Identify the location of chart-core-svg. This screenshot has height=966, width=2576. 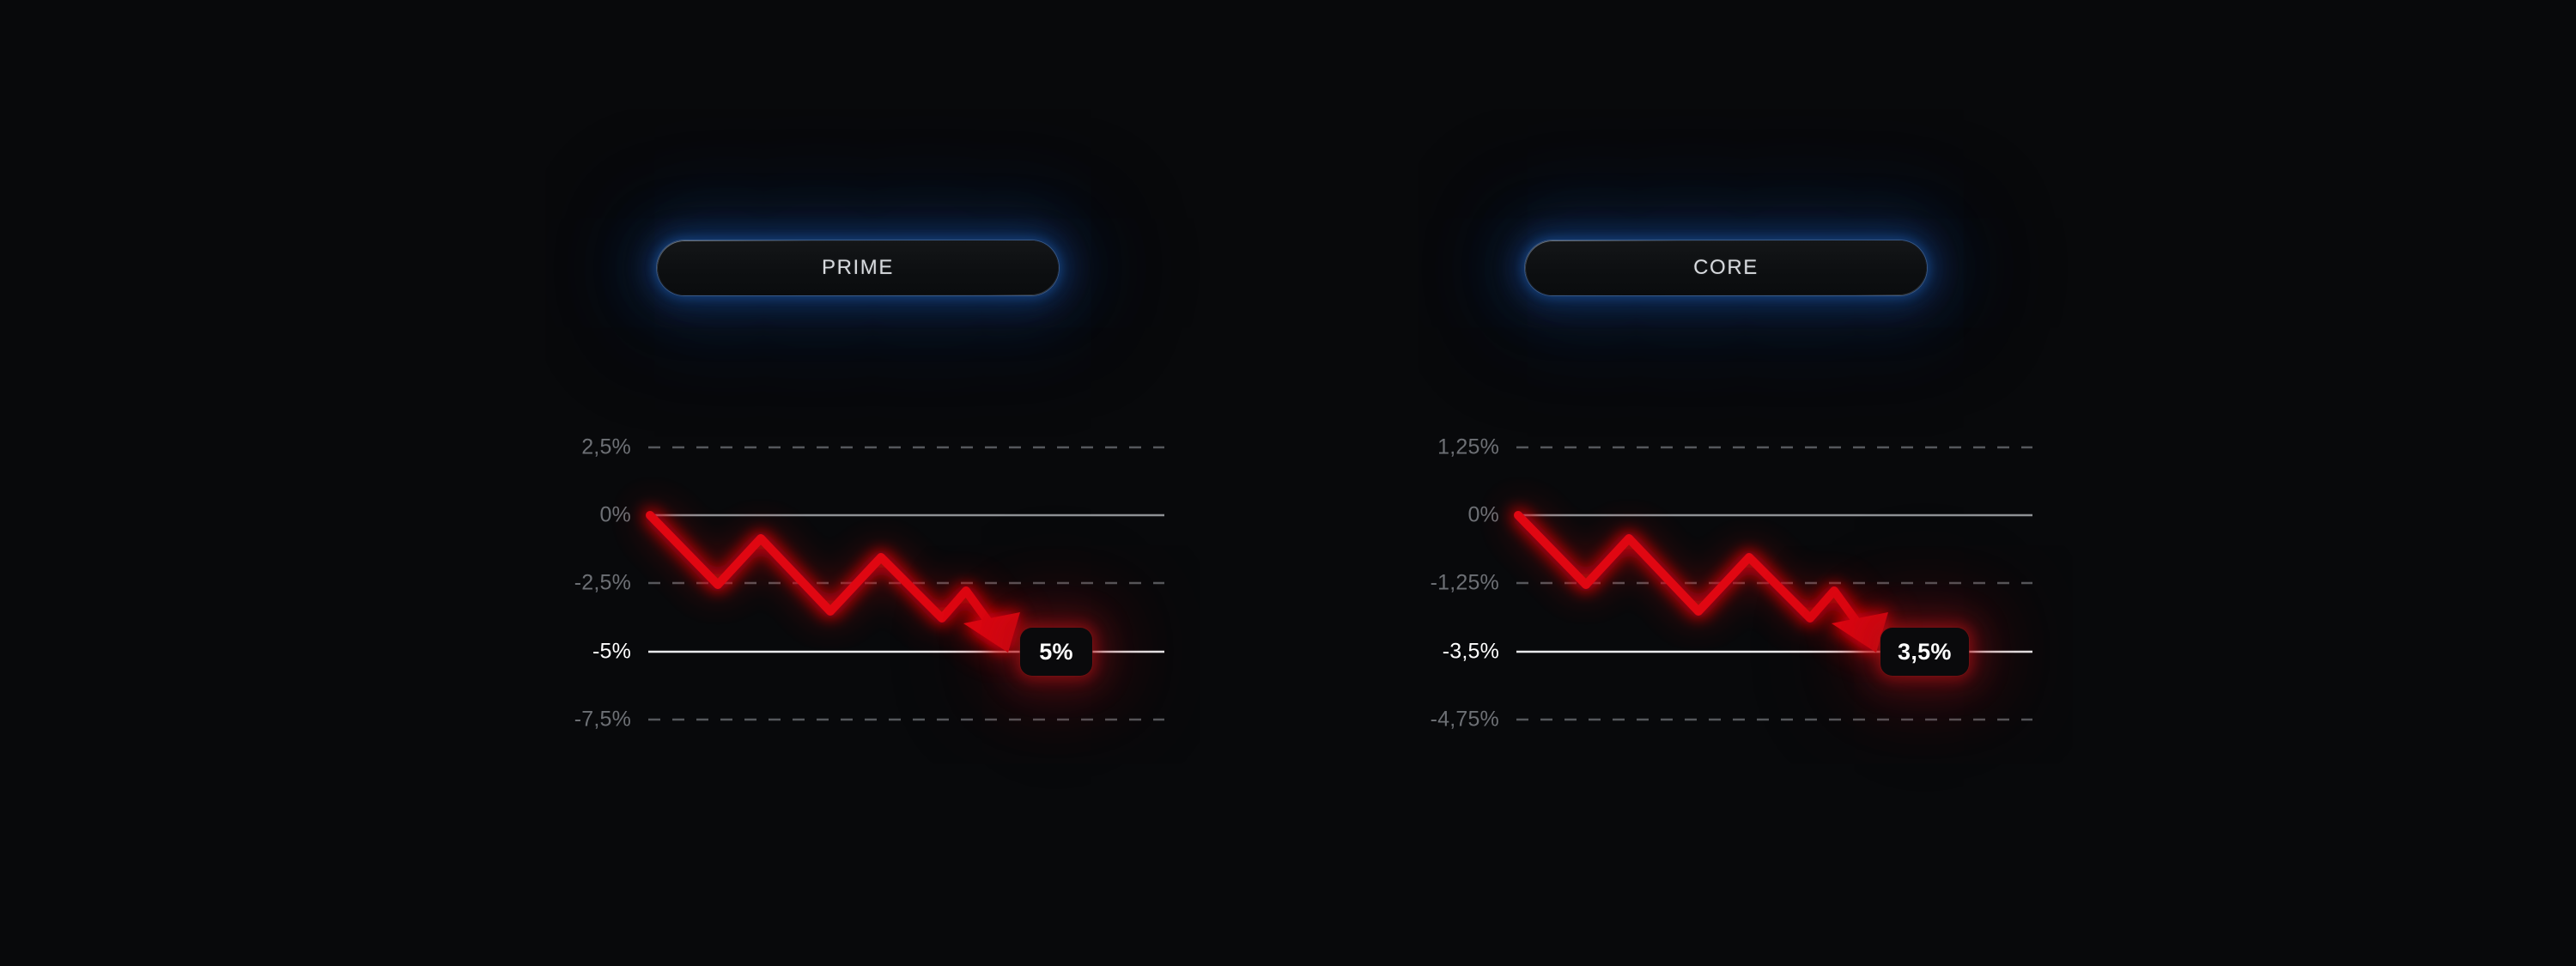
(1772, 583).